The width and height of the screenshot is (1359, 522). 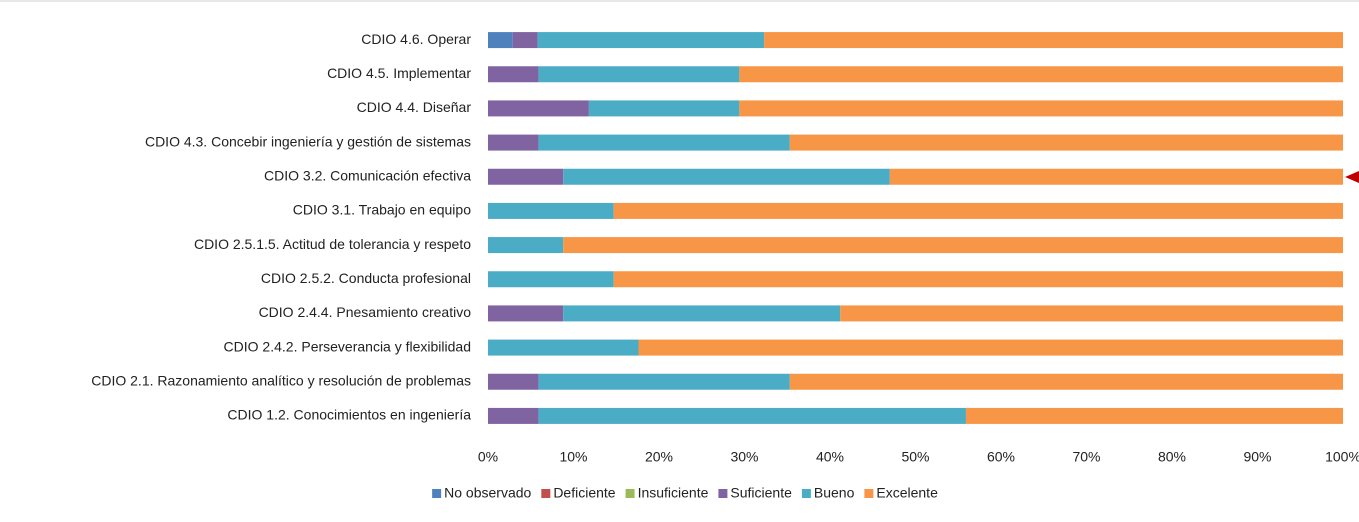 I want to click on x-tick-label: 100%, so click(x=1342, y=457).